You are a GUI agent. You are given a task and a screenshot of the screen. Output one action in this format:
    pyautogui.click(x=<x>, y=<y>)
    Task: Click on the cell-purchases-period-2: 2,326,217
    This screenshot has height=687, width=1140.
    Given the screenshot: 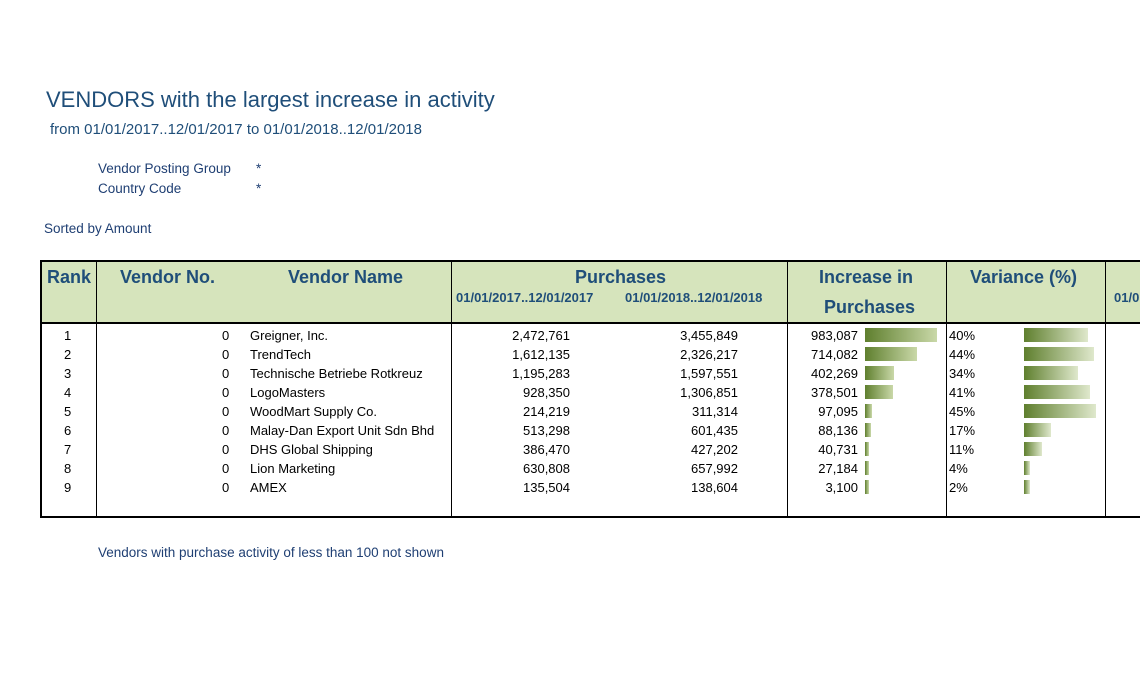 What is the action you would take?
    pyautogui.click(x=709, y=354)
    